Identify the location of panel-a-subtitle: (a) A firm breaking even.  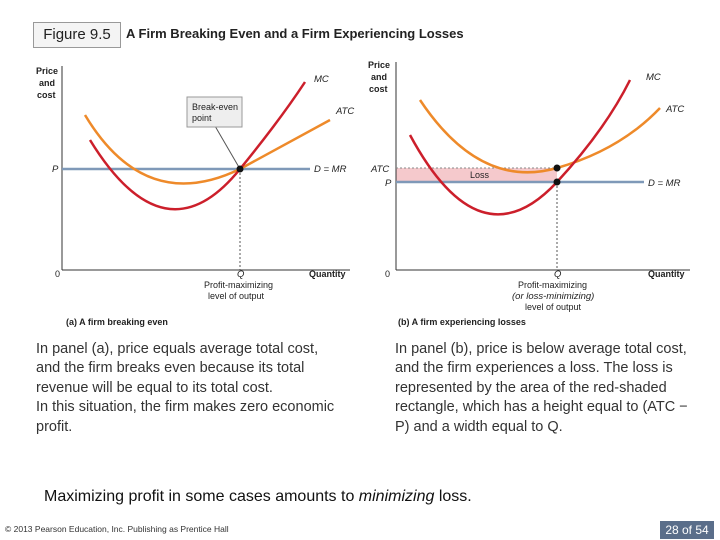
(117, 322).